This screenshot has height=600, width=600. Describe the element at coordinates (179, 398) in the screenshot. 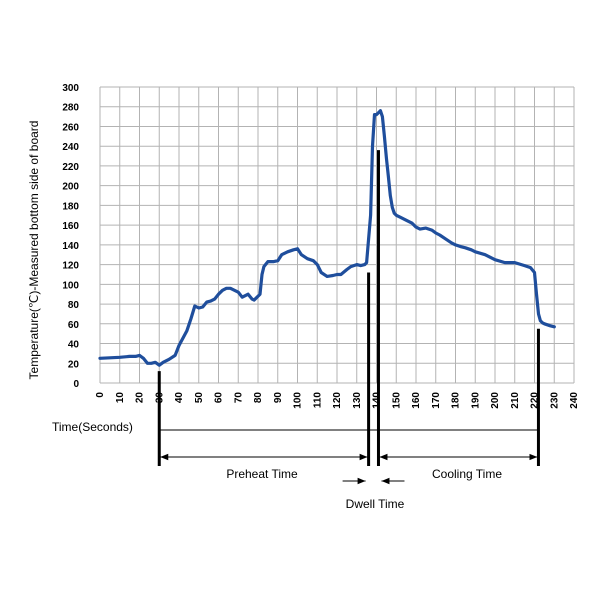

I see `x-tick-label: 40` at that location.